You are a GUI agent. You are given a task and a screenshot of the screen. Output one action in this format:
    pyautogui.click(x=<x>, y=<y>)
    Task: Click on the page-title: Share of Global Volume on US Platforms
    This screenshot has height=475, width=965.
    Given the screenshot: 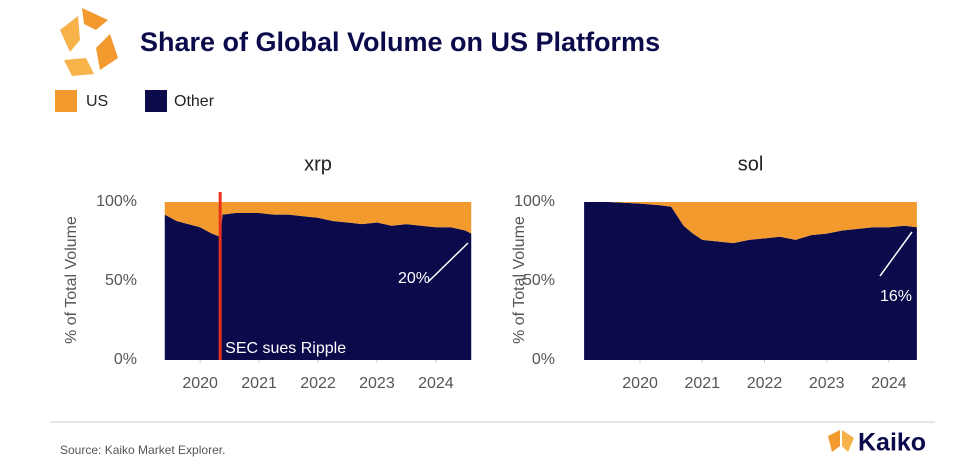 What is the action you would take?
    pyautogui.click(x=400, y=42)
    